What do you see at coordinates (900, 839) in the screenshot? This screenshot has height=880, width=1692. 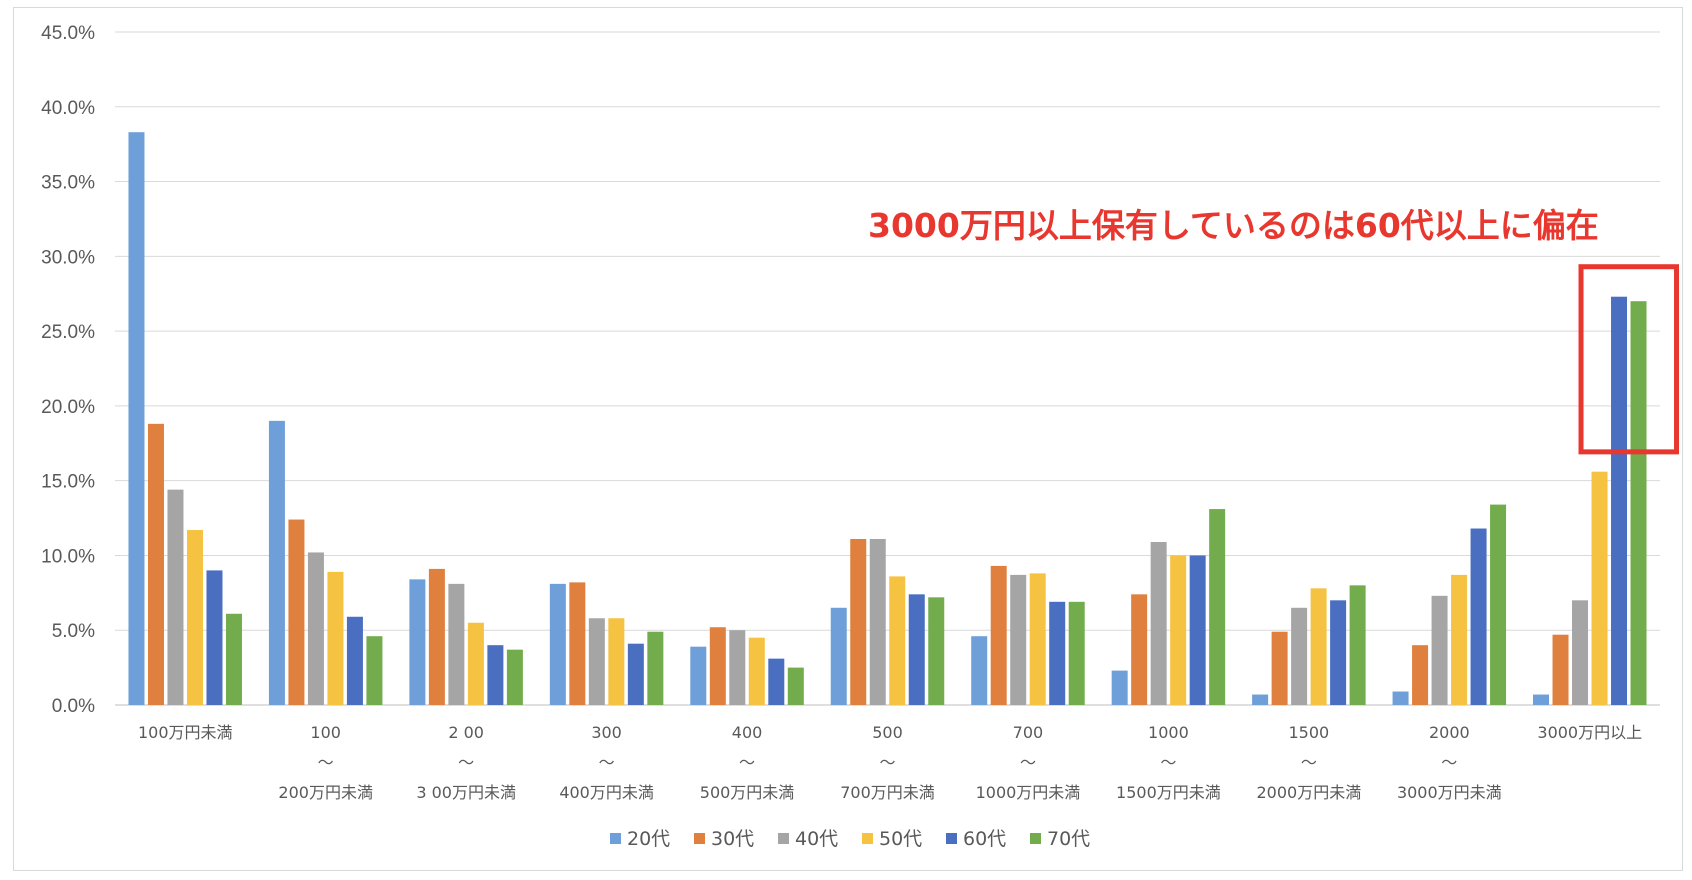 I see `legend-label: 50代` at bounding box center [900, 839].